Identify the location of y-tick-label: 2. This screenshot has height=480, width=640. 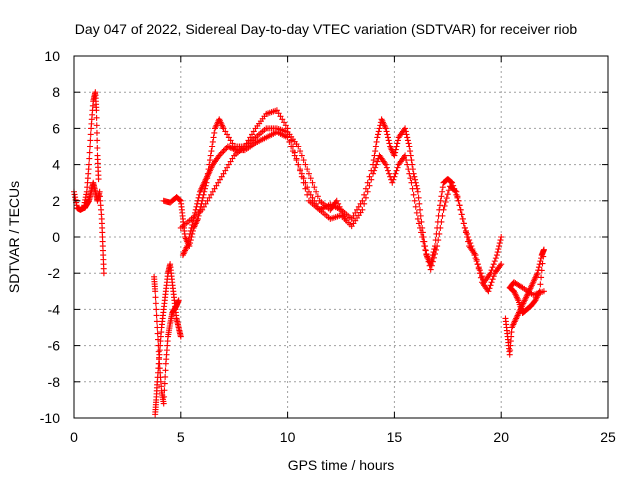
(56, 201).